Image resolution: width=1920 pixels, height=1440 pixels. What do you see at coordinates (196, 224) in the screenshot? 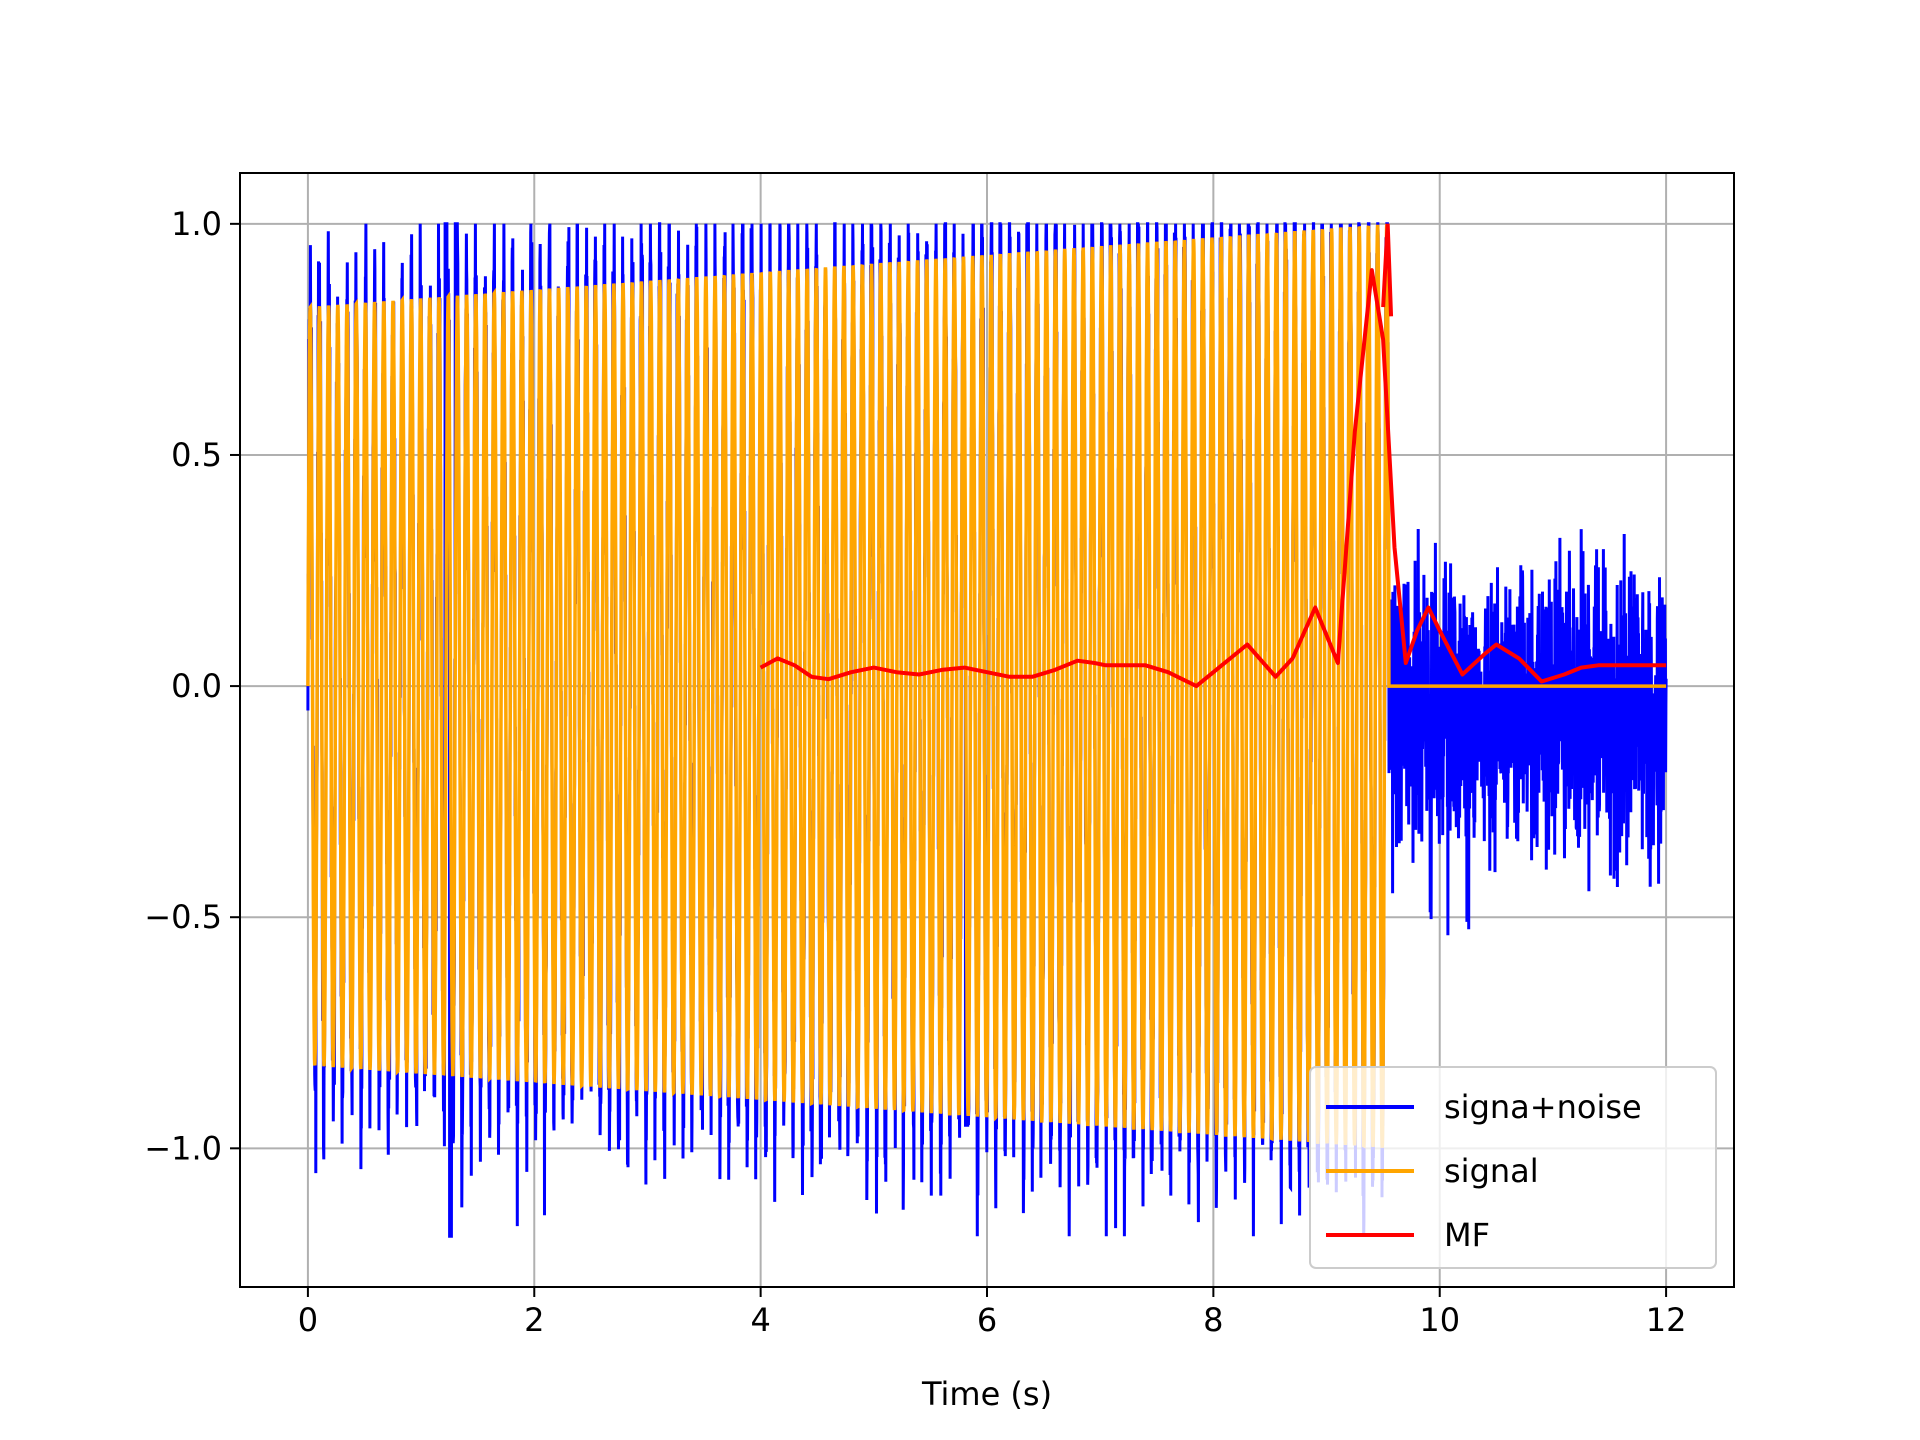
I see `y-tick-label: 1.0` at bounding box center [196, 224].